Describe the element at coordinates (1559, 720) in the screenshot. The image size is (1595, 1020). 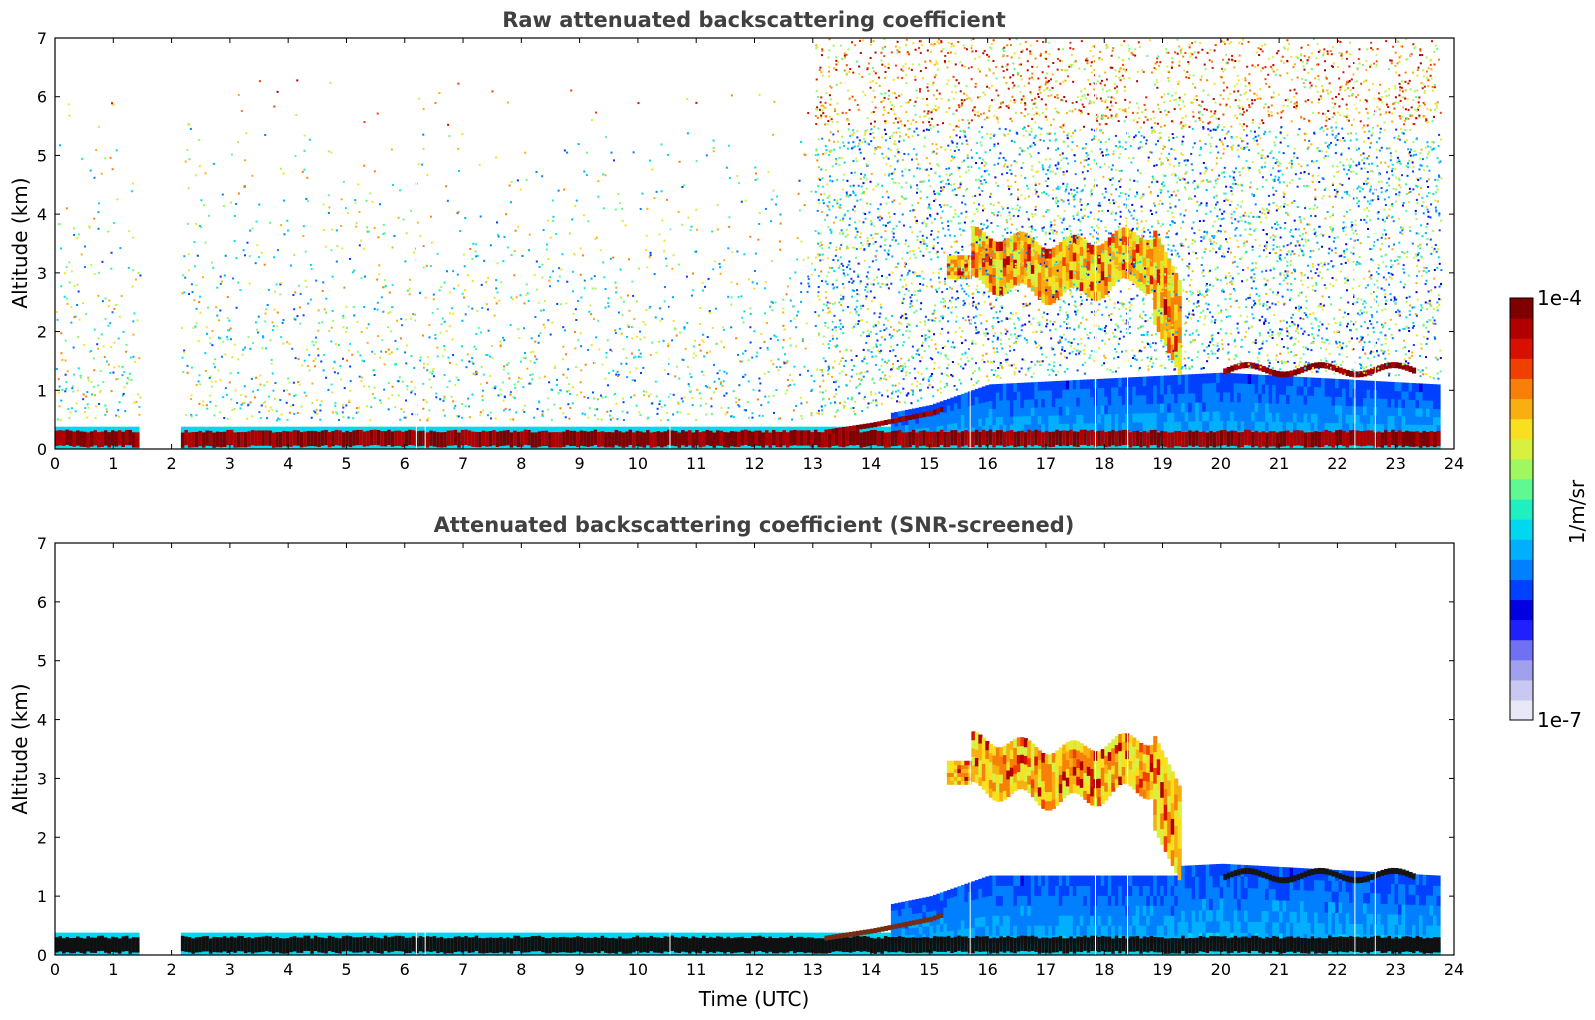
I see `colorbar-min-label: 1e-7` at that location.